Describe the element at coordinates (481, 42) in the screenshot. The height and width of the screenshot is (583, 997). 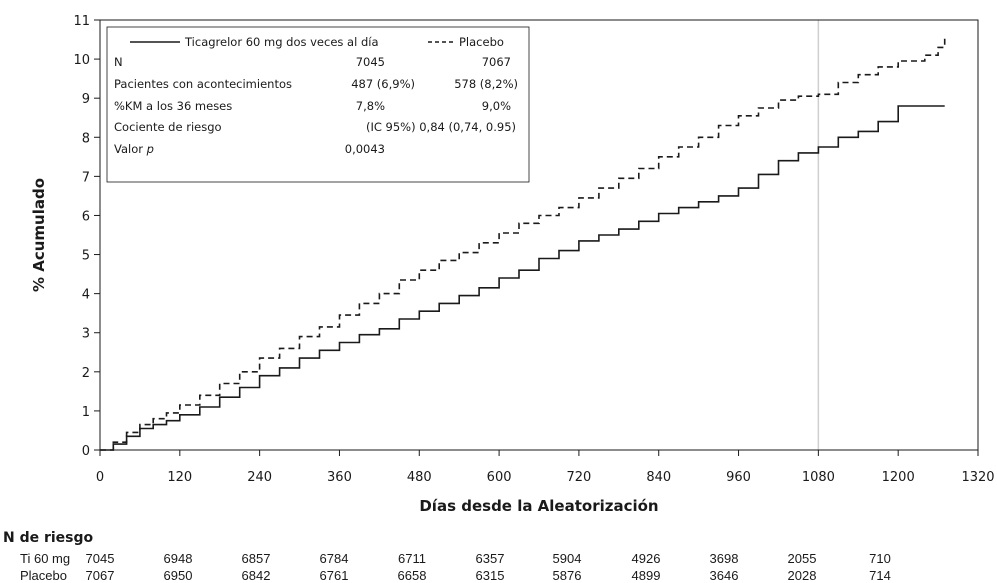
I see `legend-label-placebo: Placebo` at that location.